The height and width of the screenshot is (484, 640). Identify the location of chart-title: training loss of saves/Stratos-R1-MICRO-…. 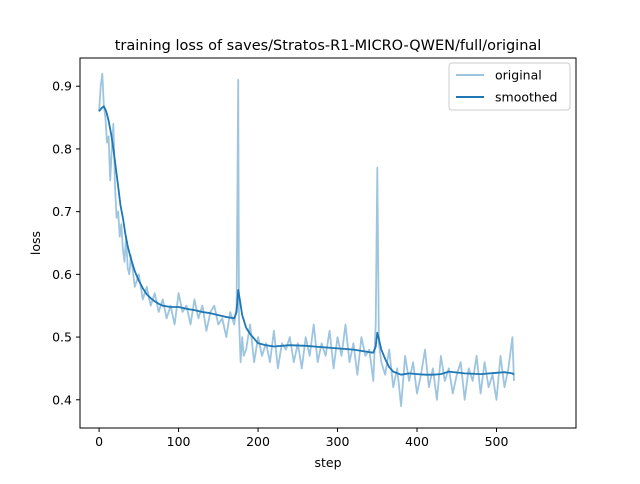
(328, 46).